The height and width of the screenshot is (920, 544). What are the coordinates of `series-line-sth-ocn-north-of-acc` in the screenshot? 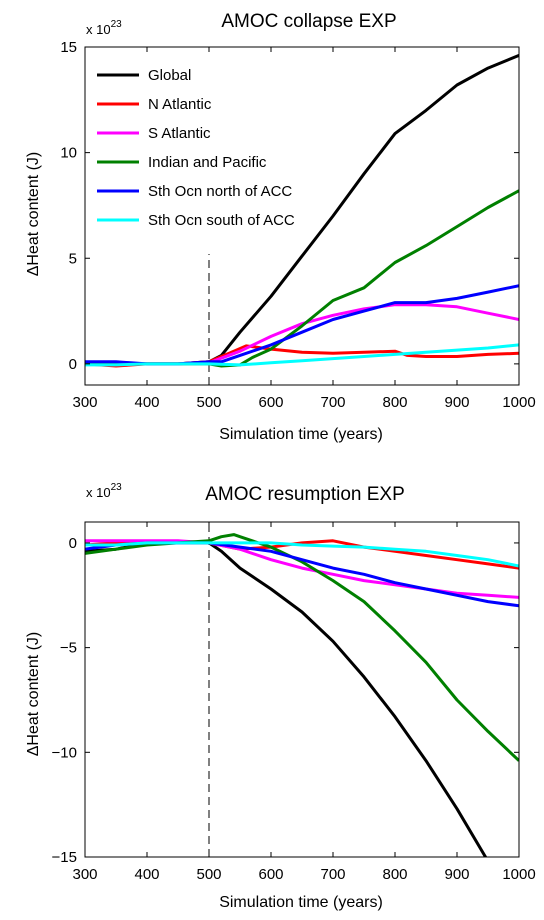 It's located at (302, 574).